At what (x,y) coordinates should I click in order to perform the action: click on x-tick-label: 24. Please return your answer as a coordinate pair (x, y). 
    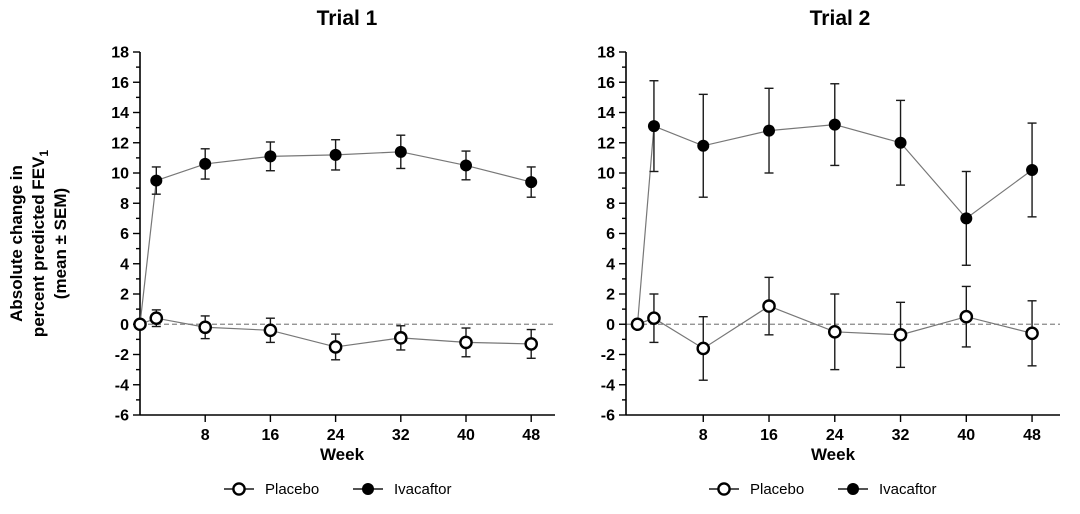
    Looking at the image, I should click on (835, 435).